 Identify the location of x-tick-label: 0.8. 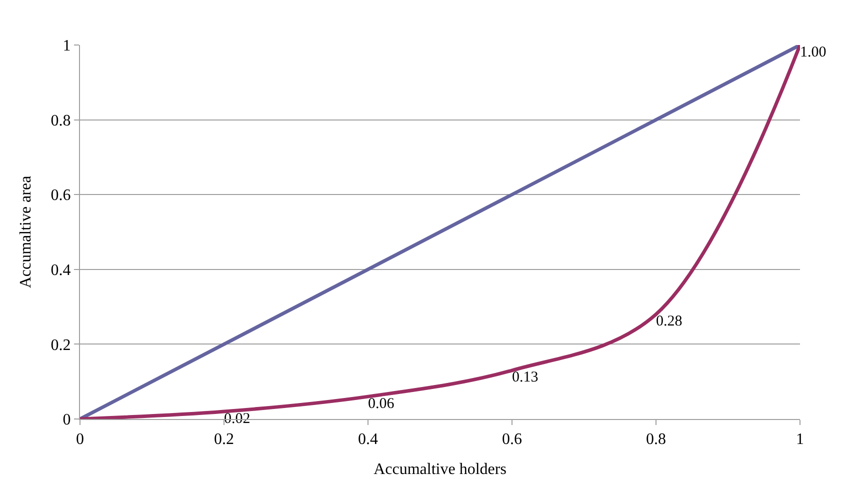
(656, 439).